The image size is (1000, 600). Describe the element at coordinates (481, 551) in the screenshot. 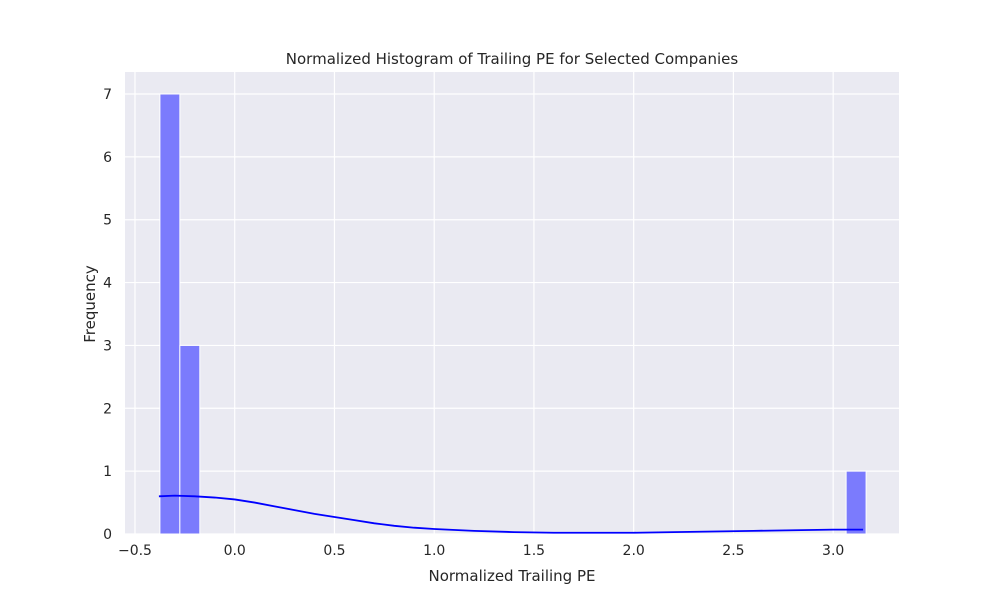

I see `x-axis-ticks: −0.5 0.0 0.5 1.0 1.5 2.0 2.5 3.0` at that location.